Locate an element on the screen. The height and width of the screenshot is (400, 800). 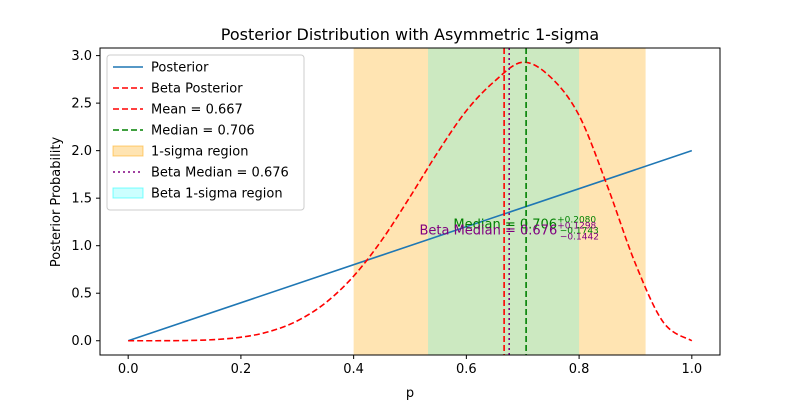
legend-label: 1-sigma region is located at coordinates (199, 152).